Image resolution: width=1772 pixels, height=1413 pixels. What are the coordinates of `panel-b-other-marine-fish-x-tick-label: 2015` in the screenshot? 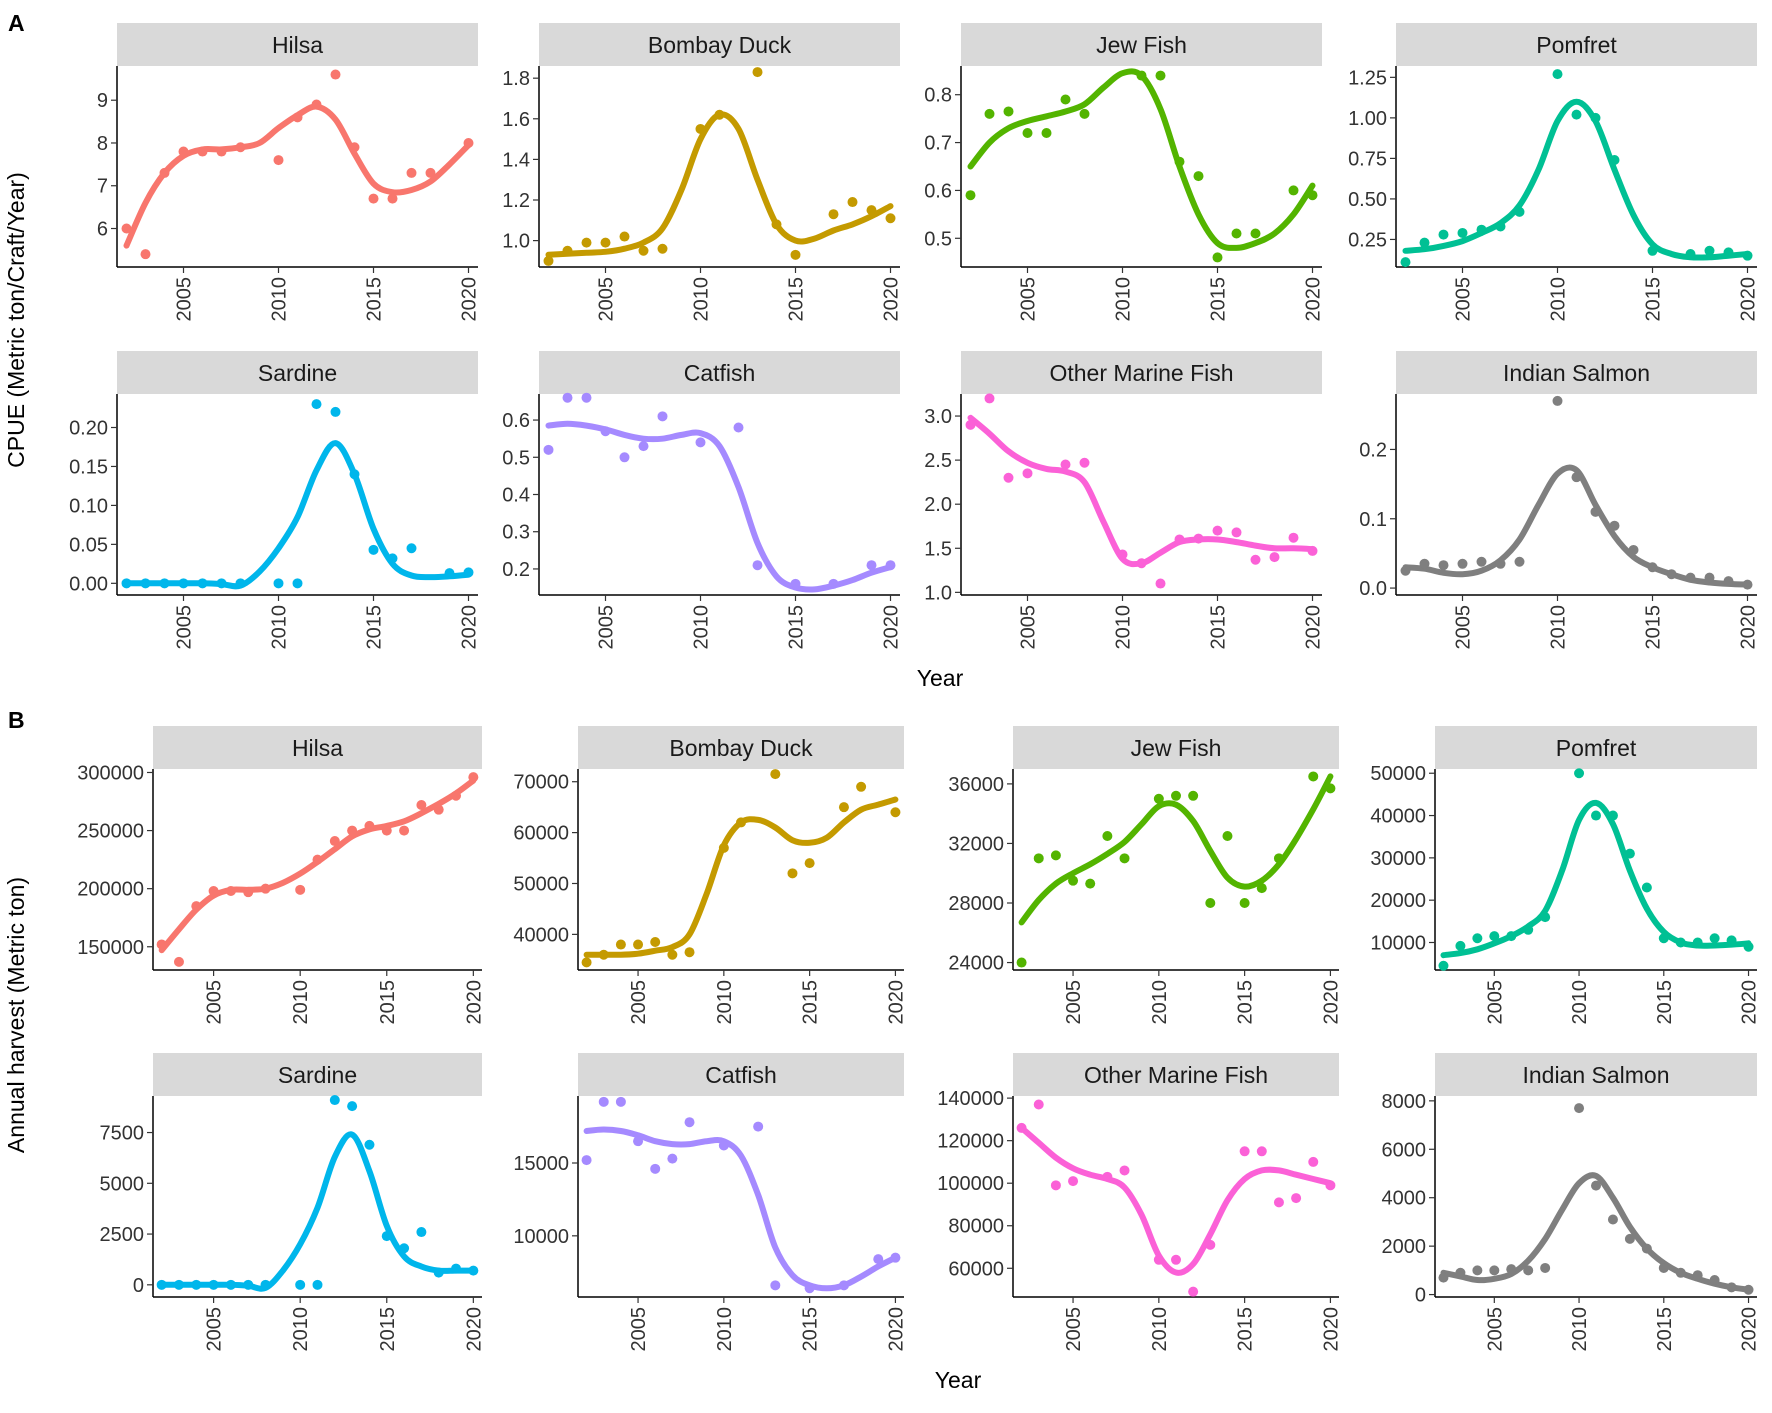 It's located at (1246, 1329).